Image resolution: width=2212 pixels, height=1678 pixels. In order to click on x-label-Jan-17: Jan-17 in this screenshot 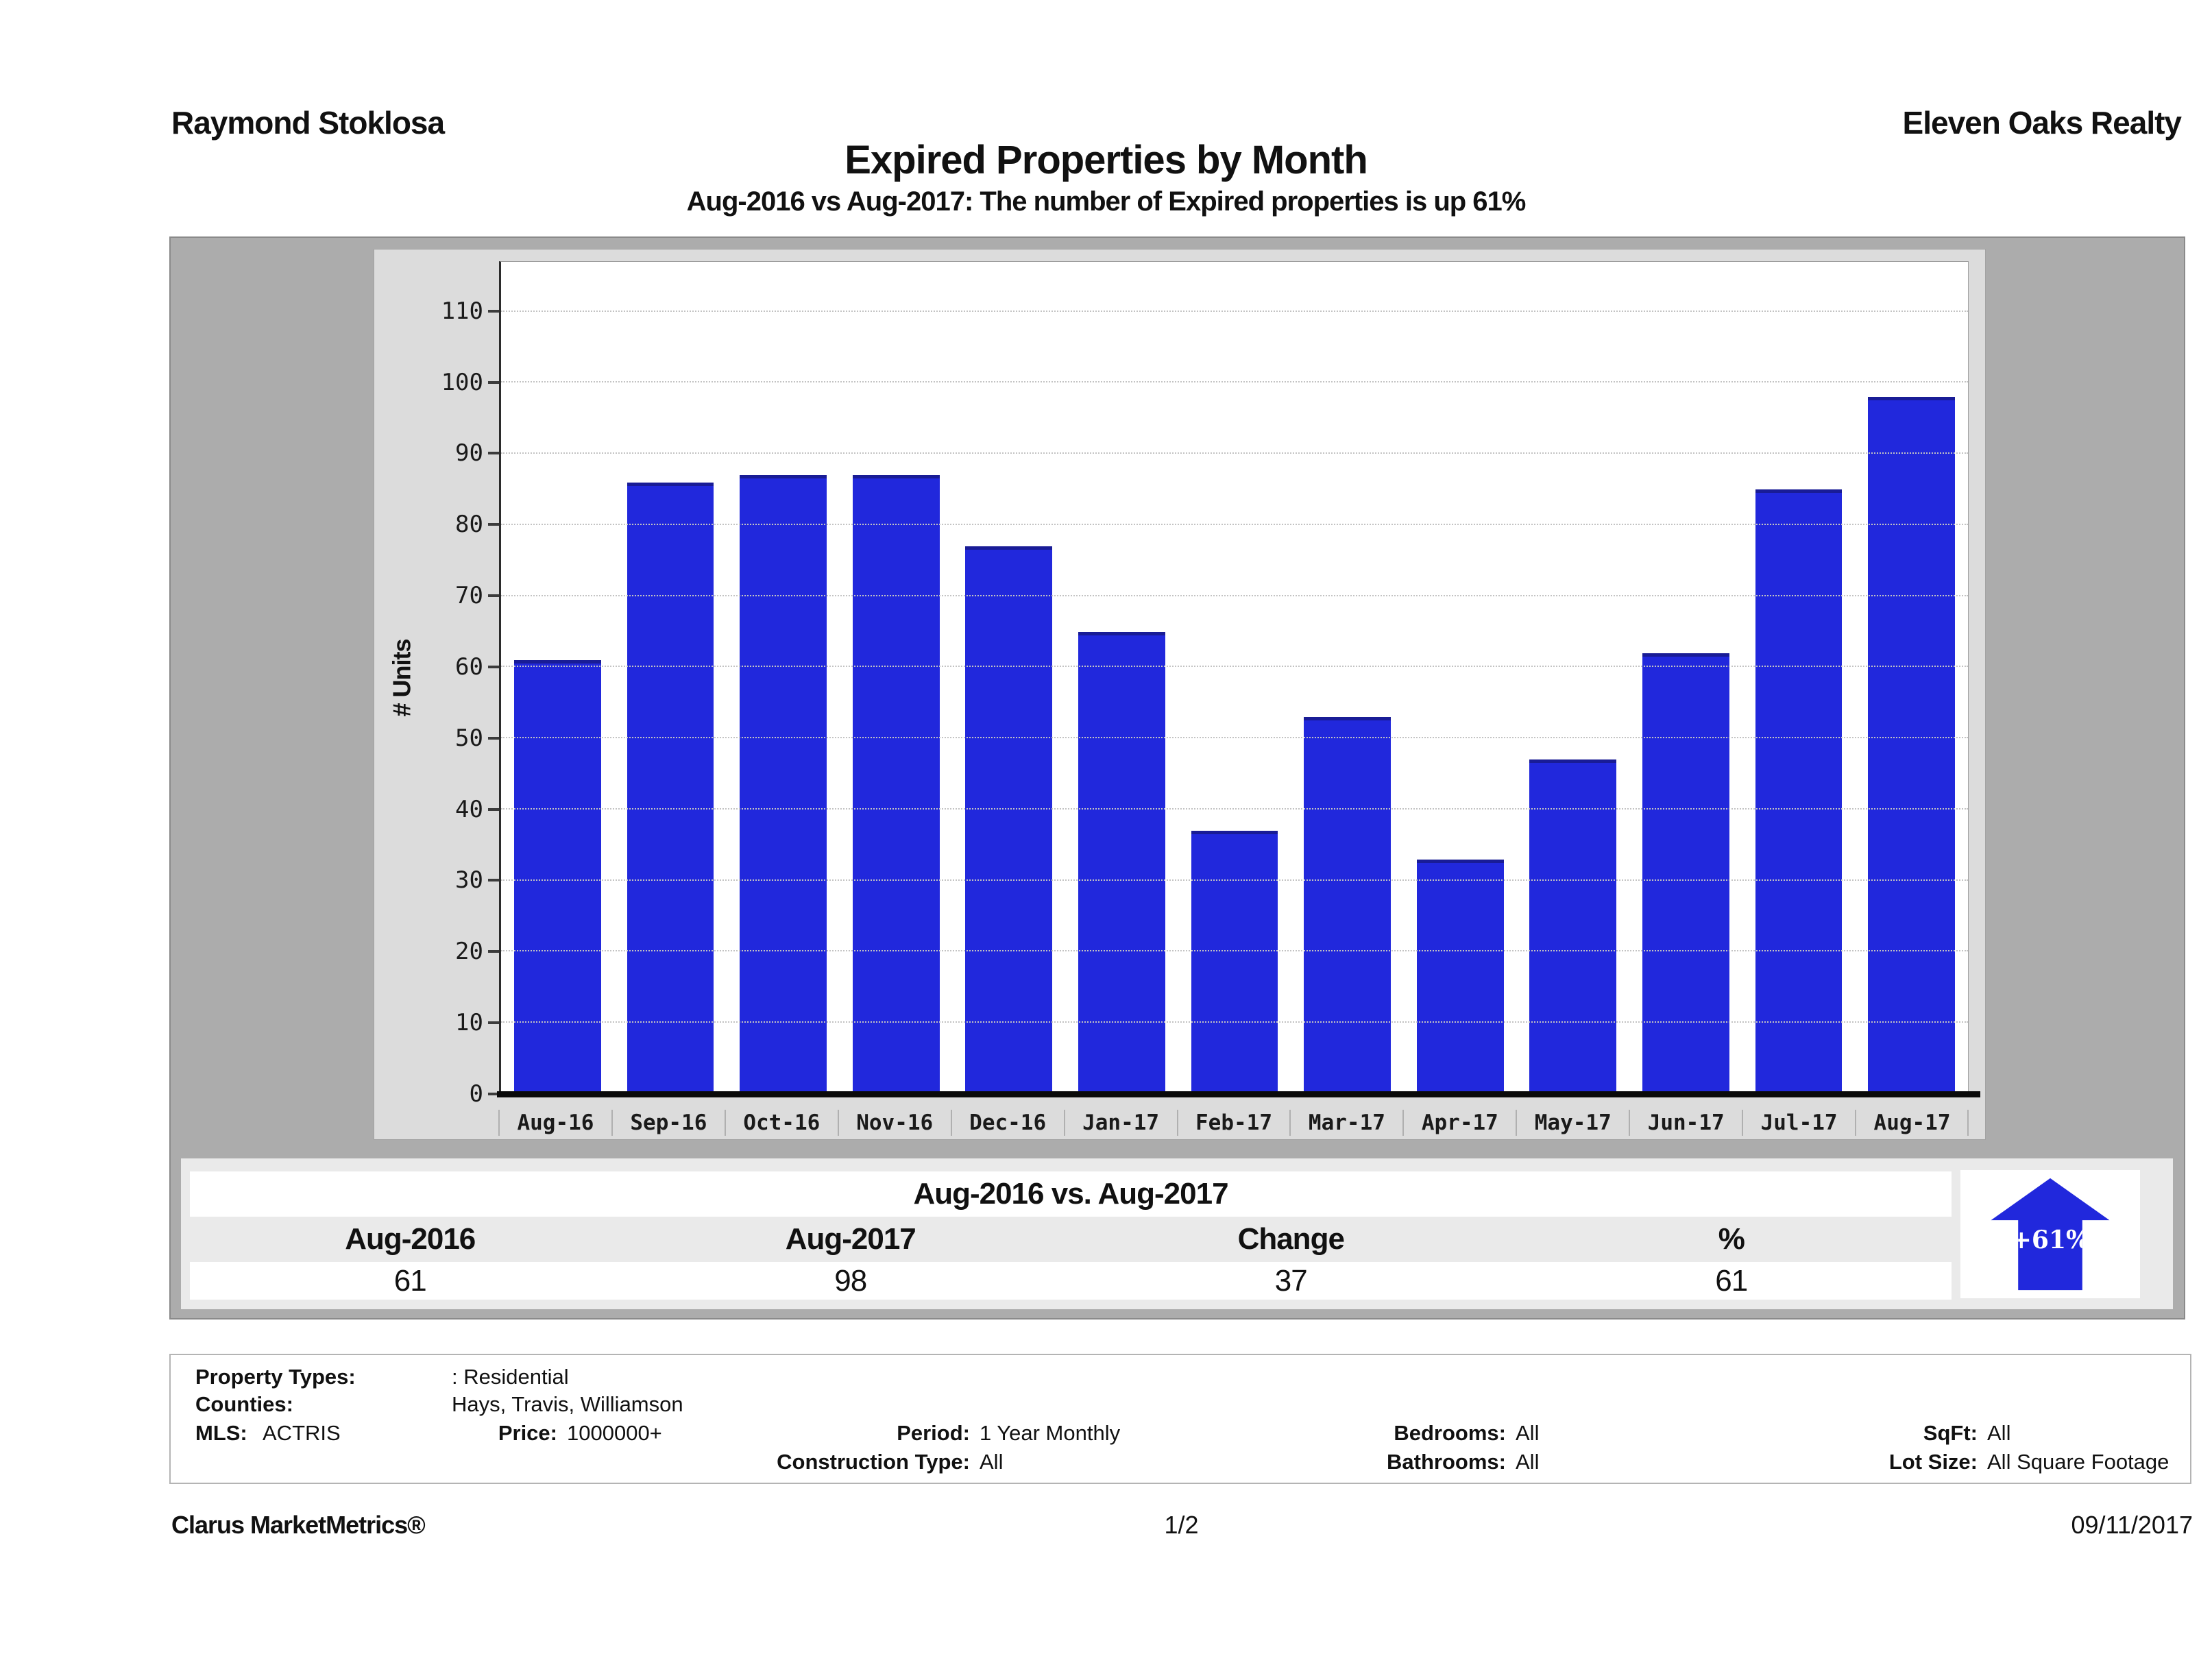, I will do `click(1120, 1123)`.